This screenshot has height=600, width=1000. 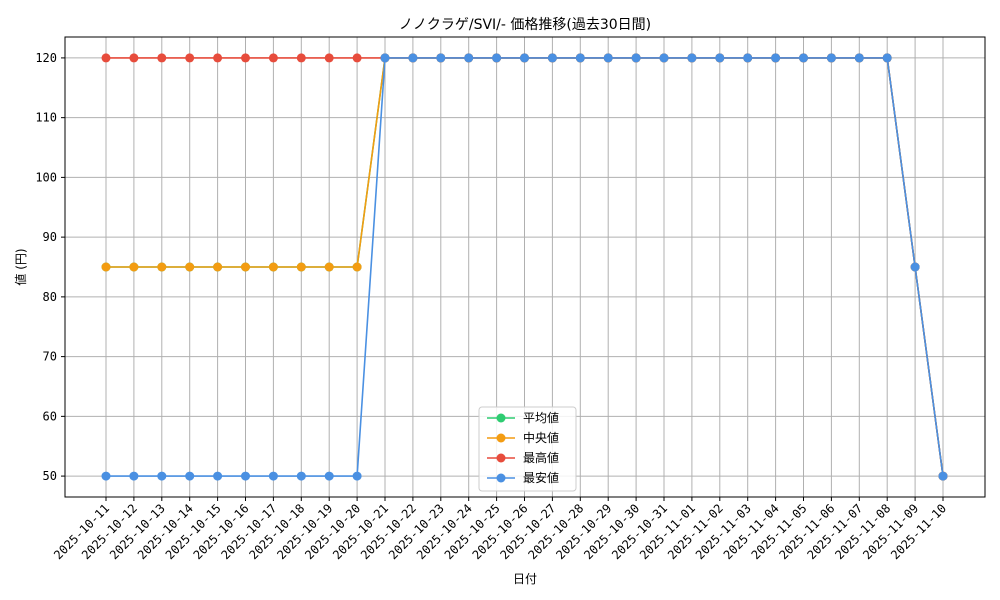 I want to click on legend-label: 中央値, so click(x=541, y=437).